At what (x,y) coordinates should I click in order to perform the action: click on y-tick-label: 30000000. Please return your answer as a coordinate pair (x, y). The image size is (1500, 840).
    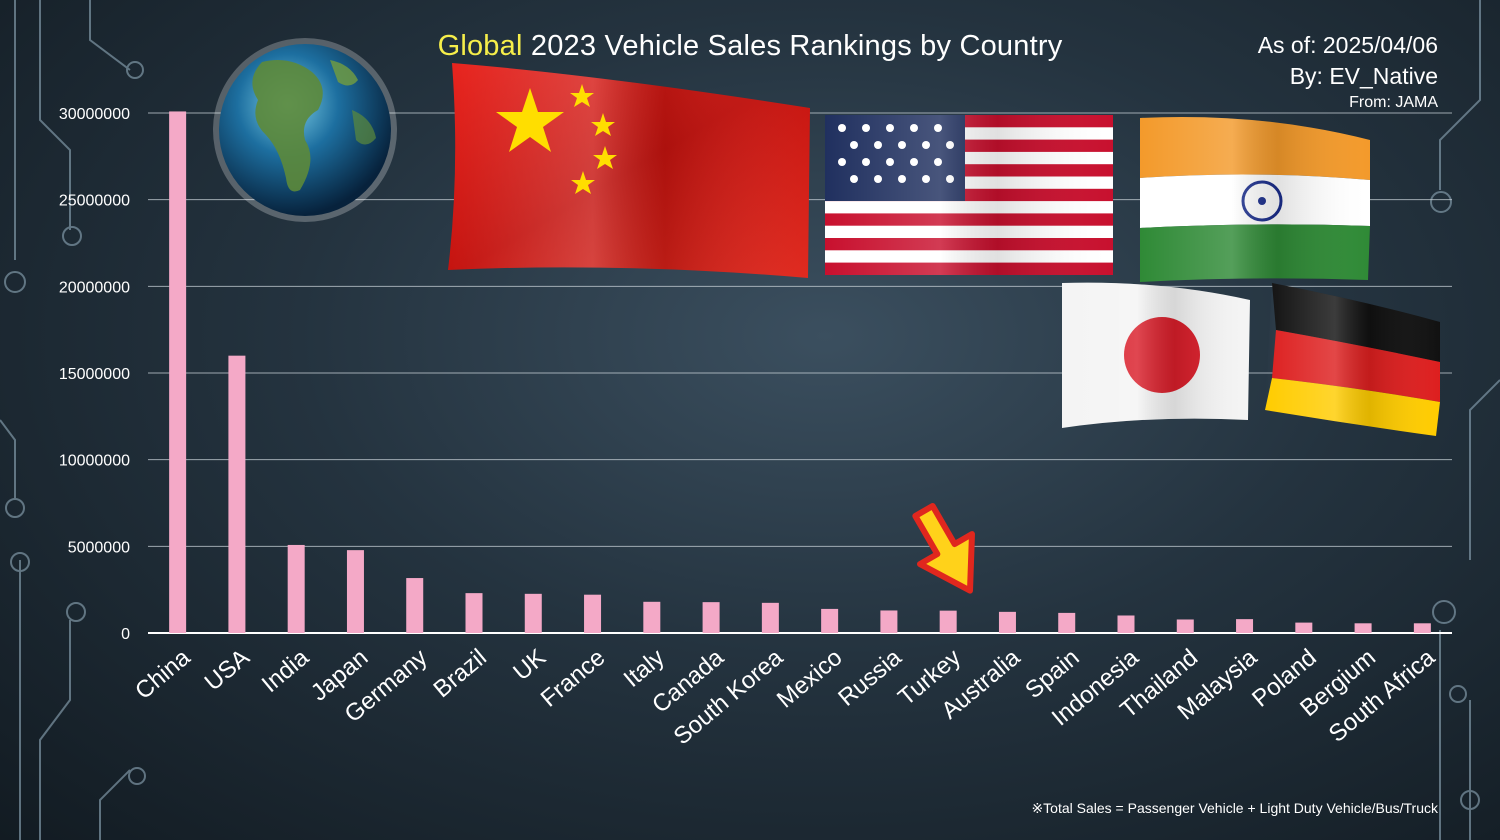
    Looking at the image, I should click on (94, 114).